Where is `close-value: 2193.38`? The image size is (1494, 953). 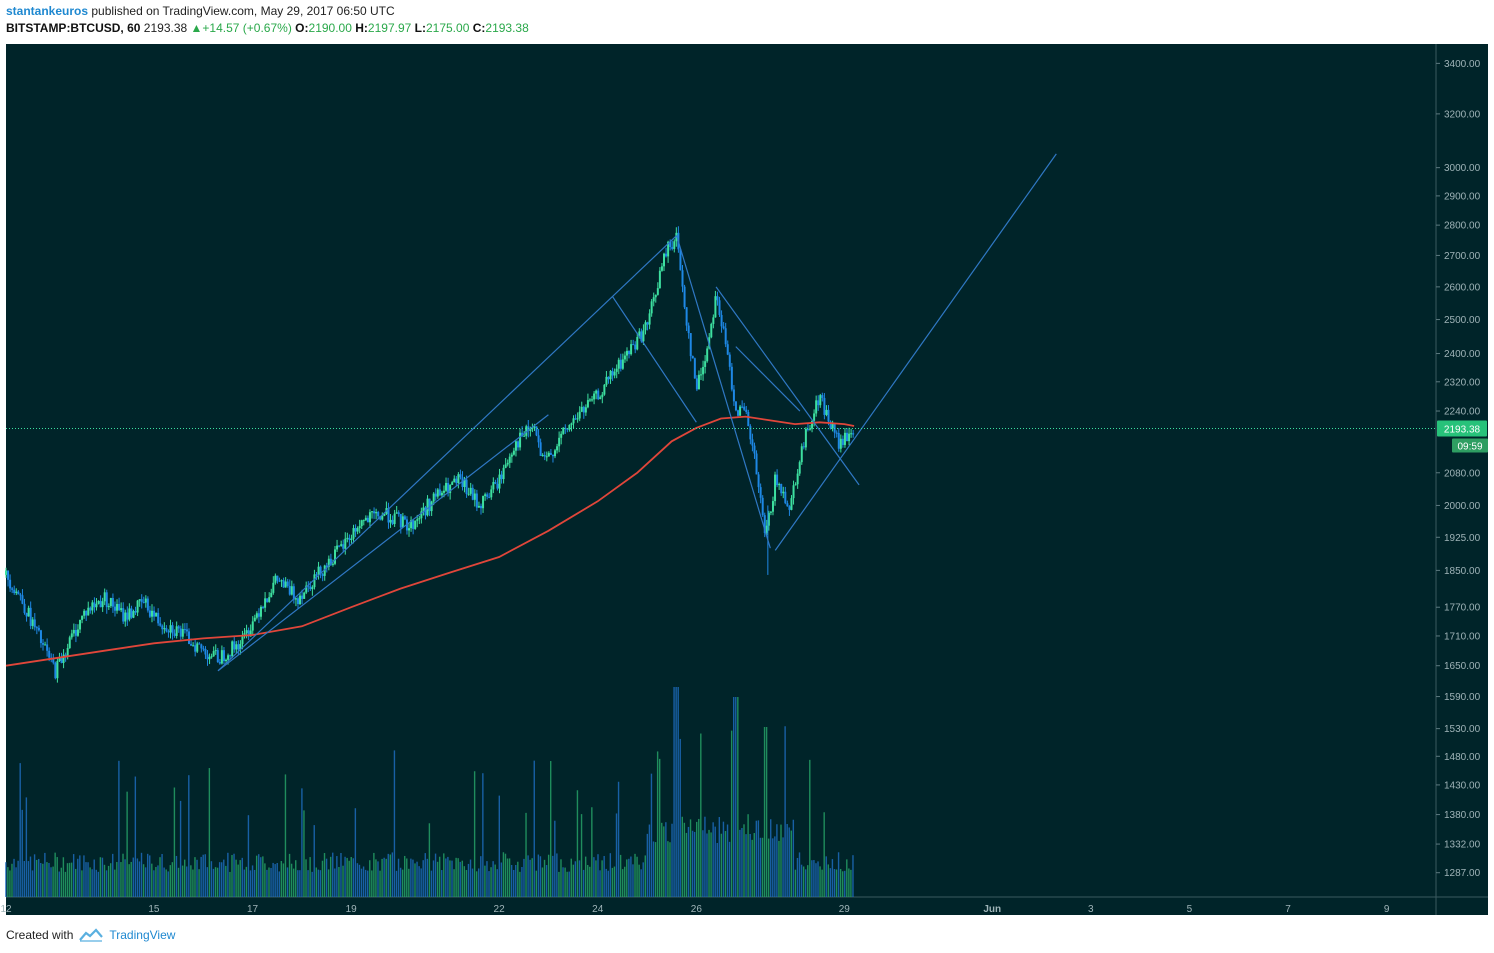
close-value: 2193.38 is located at coordinates (507, 28).